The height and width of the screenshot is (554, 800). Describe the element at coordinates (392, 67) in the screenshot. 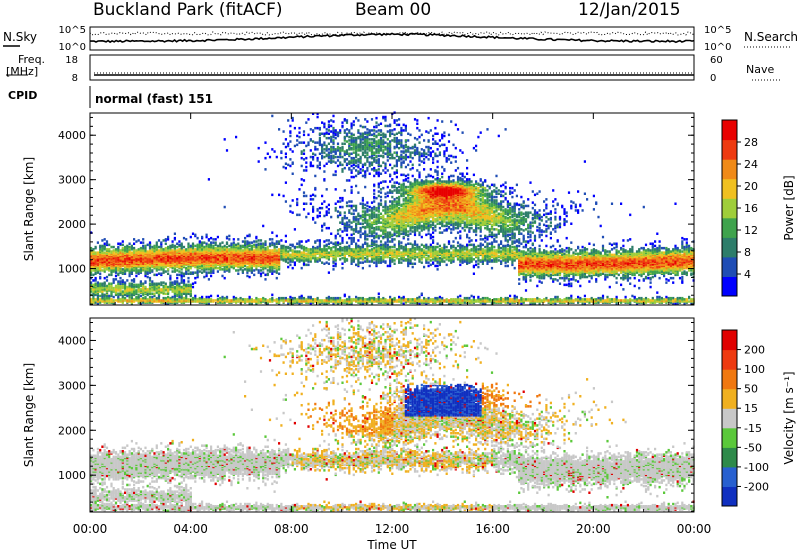

I see `frequency-frame` at that location.